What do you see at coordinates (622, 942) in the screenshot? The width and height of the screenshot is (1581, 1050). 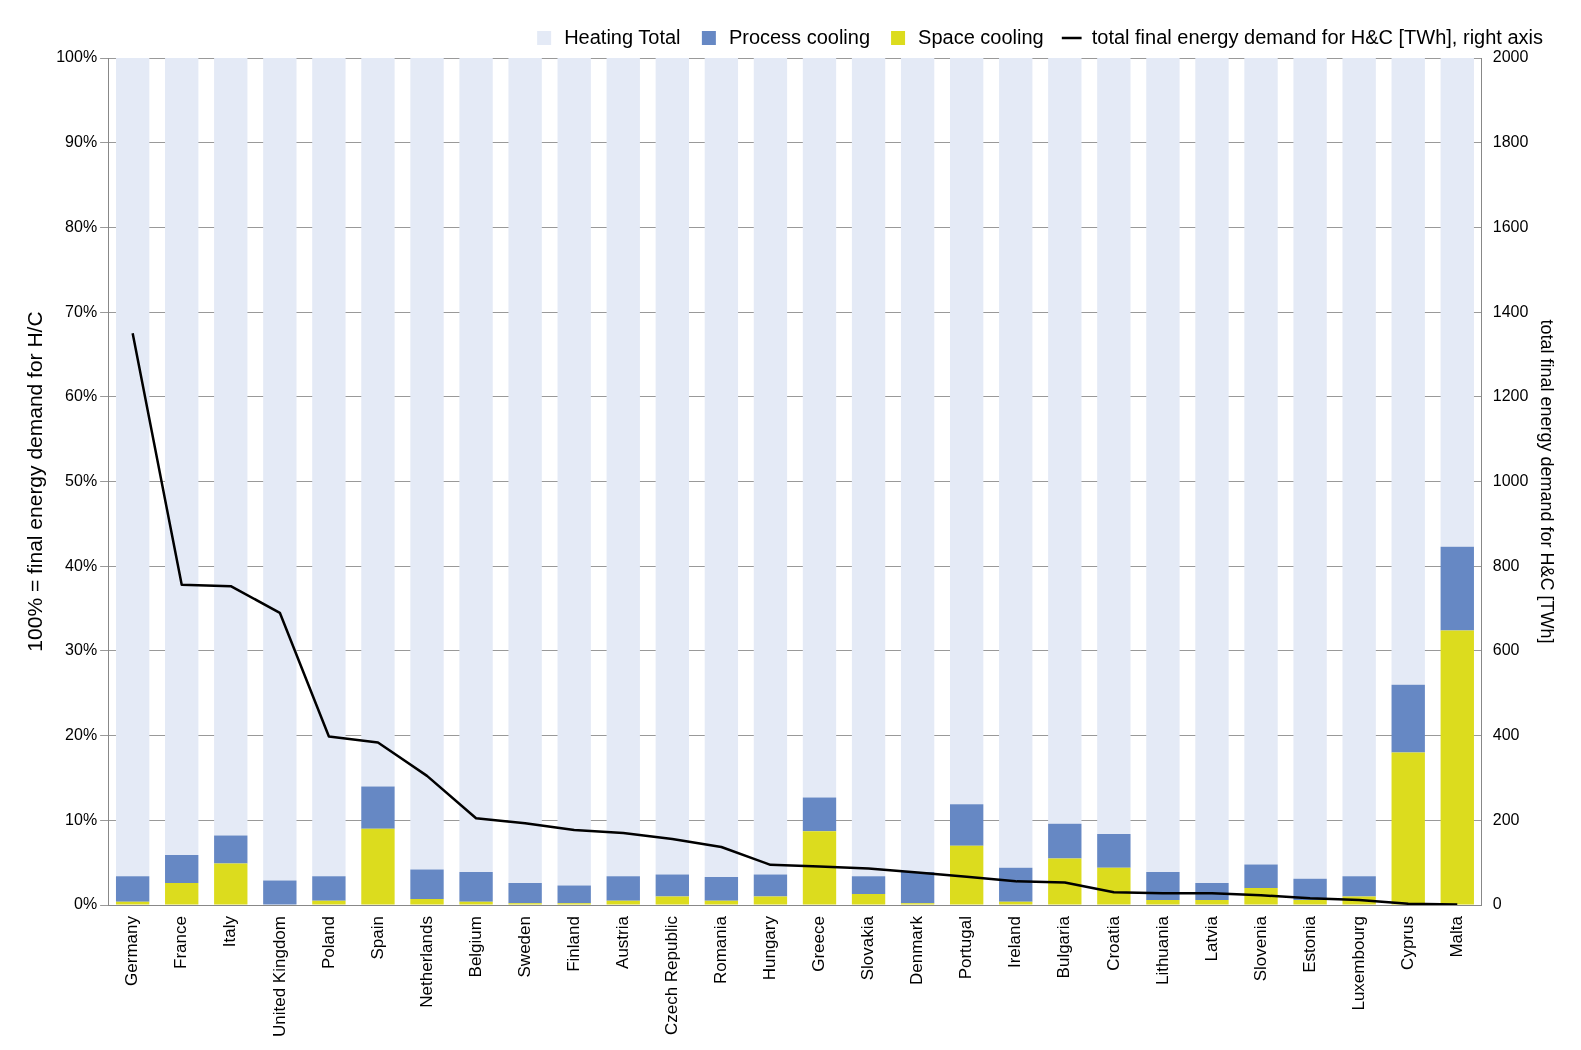 I see `x-tick-label: Austria` at bounding box center [622, 942].